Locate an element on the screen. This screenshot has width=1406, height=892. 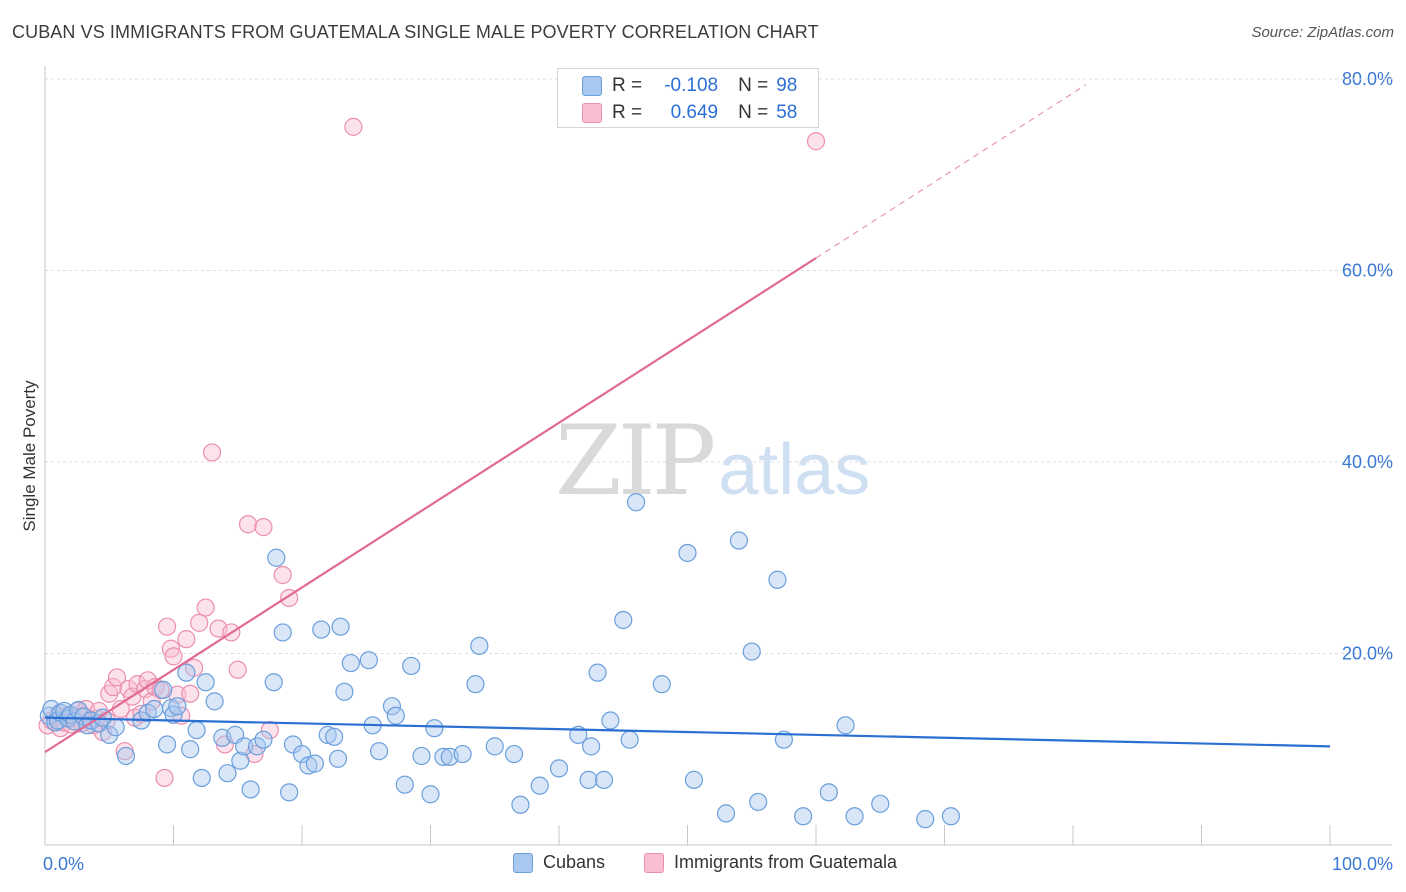
guatemala-trend-extension is located at coordinates (951, 171).